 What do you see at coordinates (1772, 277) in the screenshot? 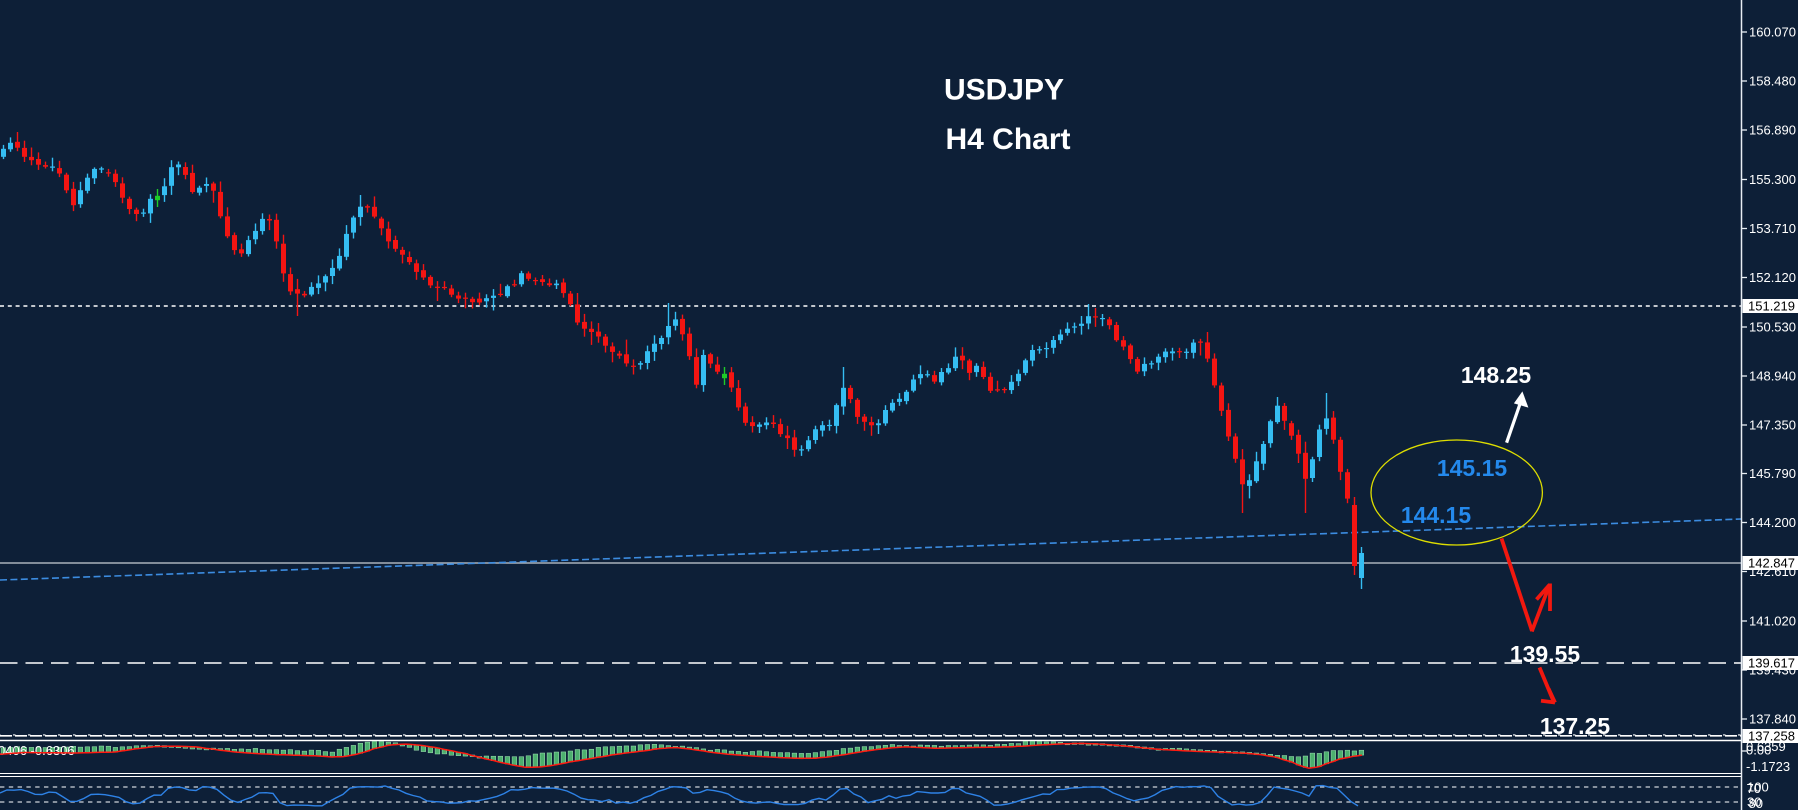
I see `svg-text: 152.120` at bounding box center [1772, 277].